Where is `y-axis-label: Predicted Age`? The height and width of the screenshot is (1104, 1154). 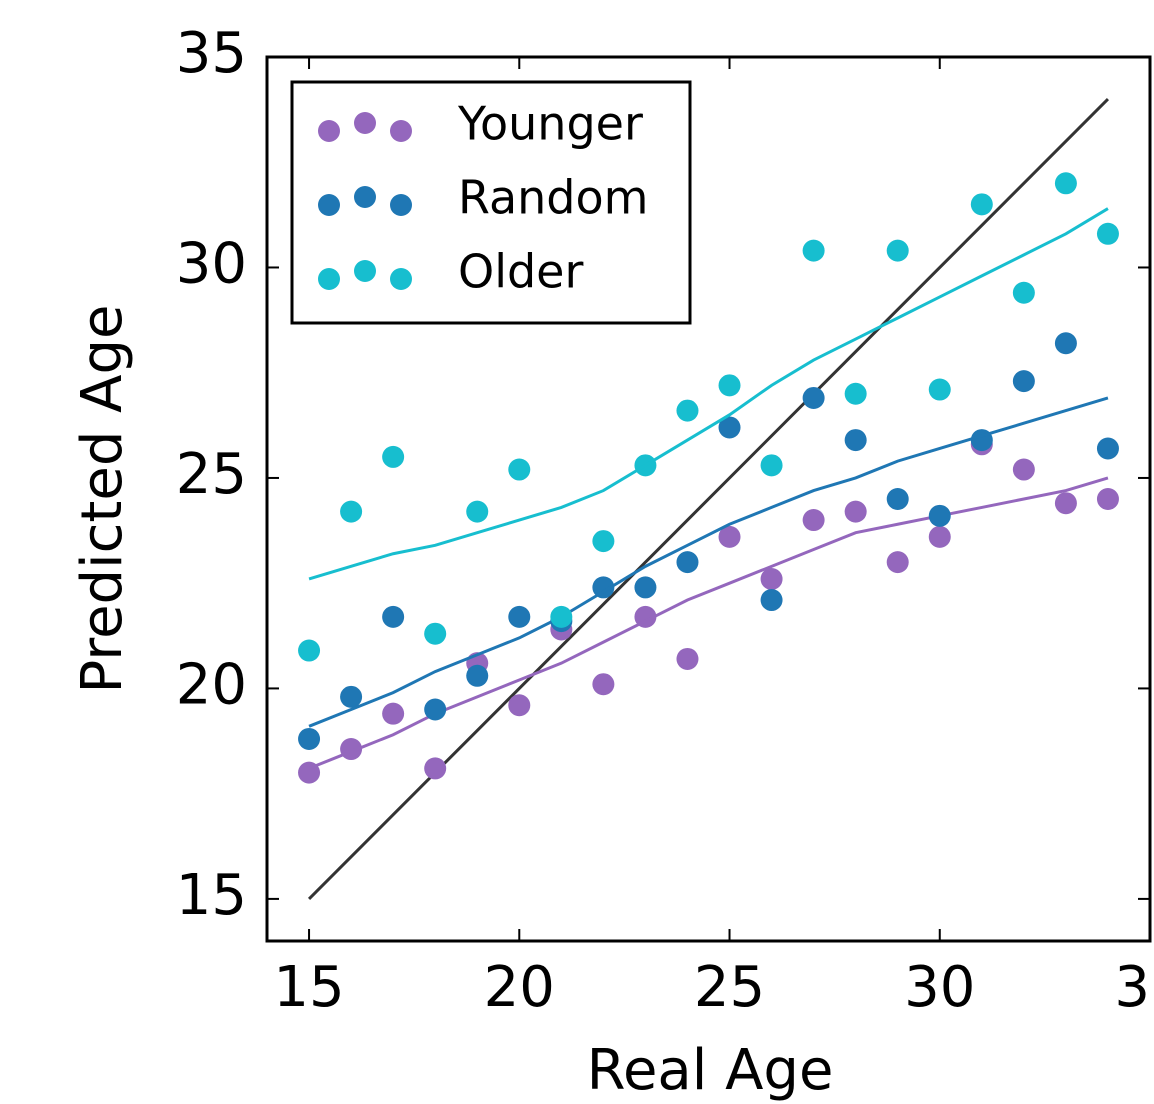
y-axis-label: Predicted Age is located at coordinates (102, 499).